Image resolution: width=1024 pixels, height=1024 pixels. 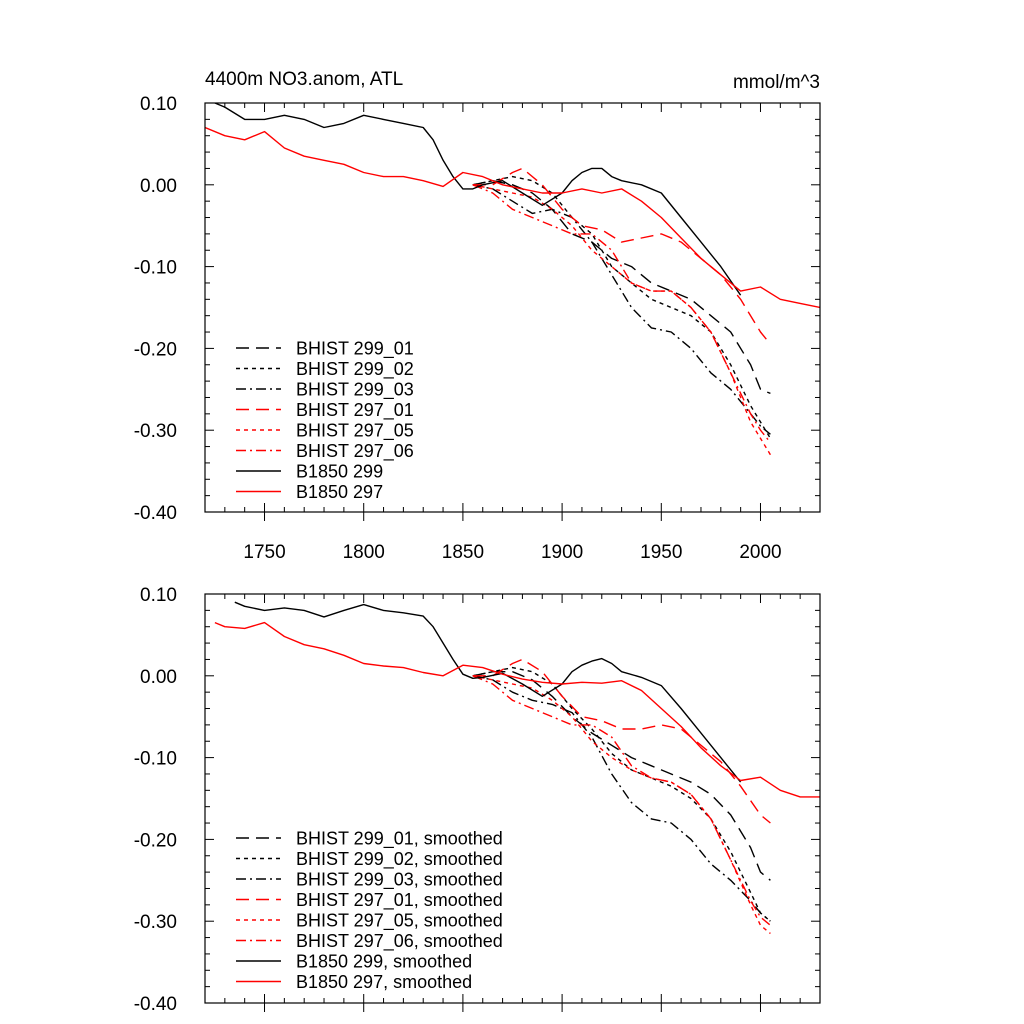 What do you see at coordinates (304, 79) in the screenshot?
I see `chart-title: 4400m NO3.anom, ATL` at bounding box center [304, 79].